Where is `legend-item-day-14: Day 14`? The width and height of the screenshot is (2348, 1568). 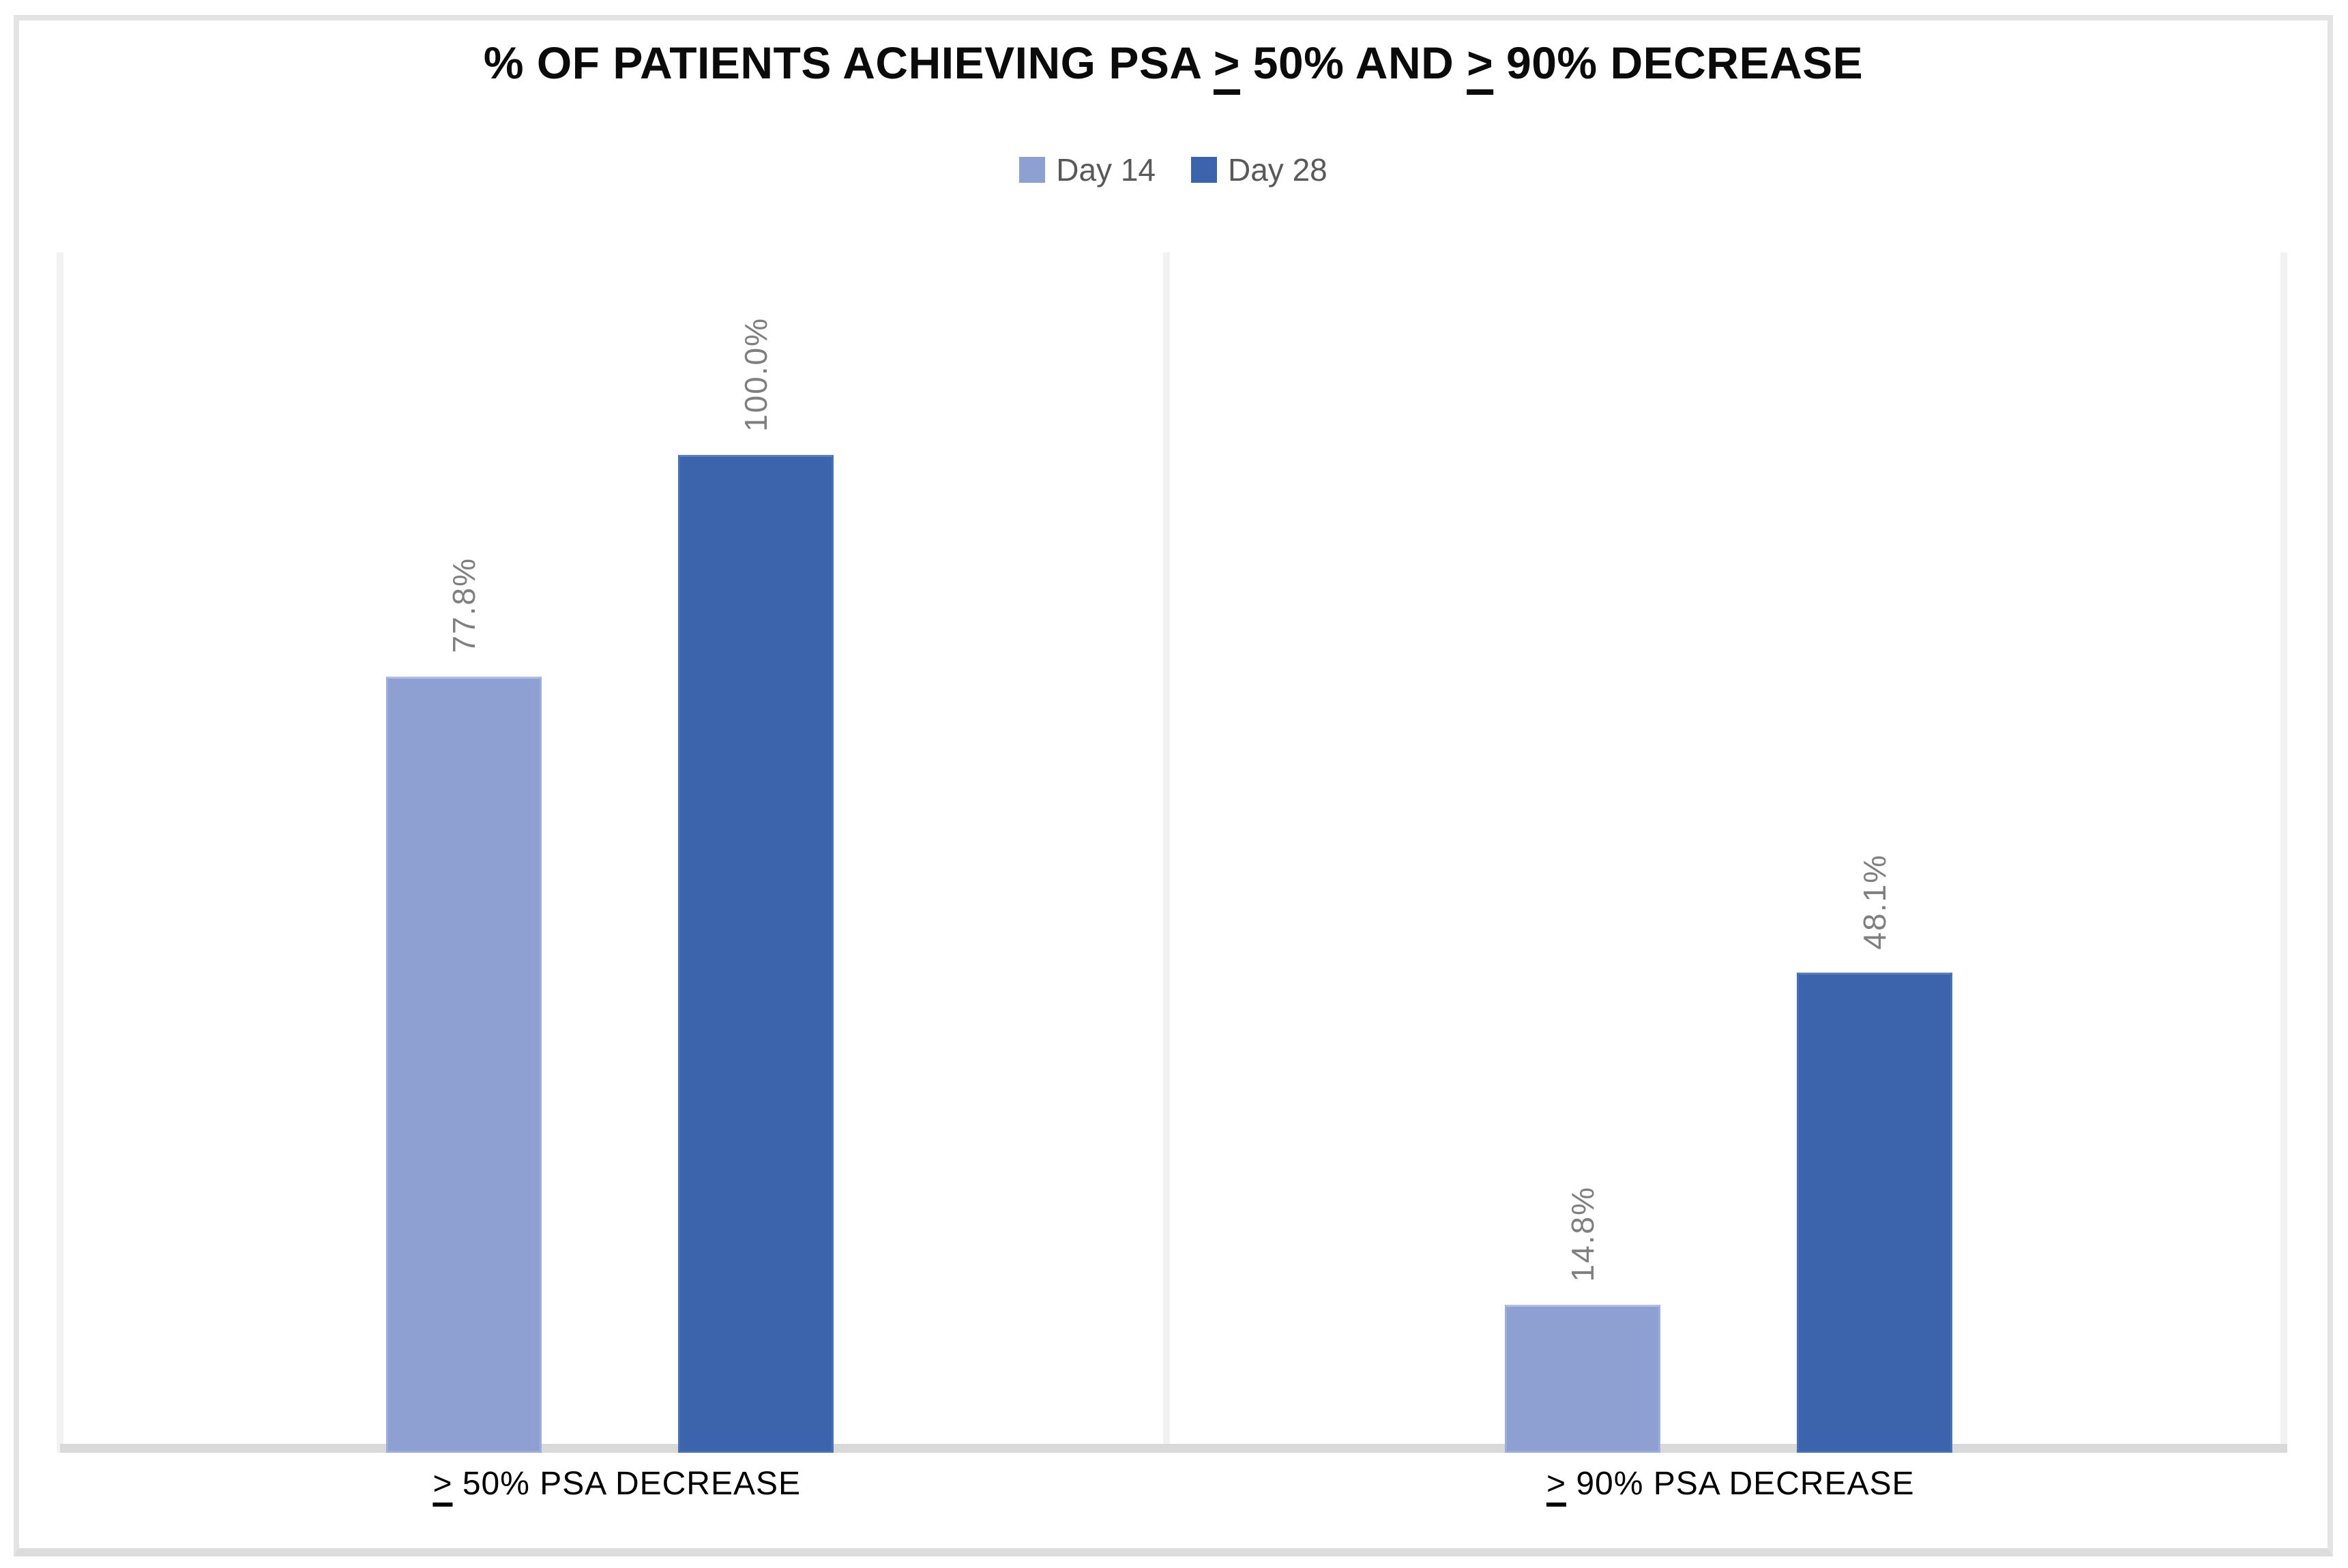
legend-item-day-14: Day 14 is located at coordinates (1087, 169).